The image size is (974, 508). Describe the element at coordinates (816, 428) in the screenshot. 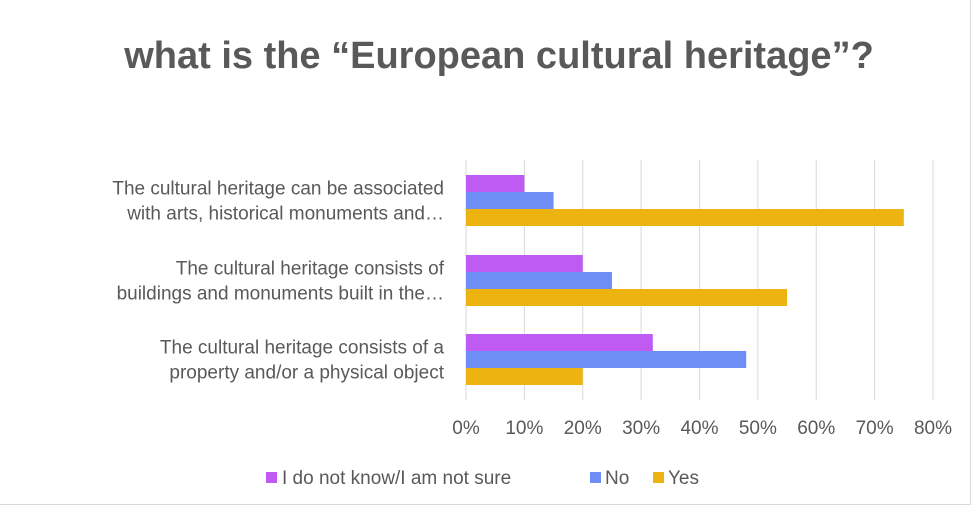

I see `x-tick-label: 60%` at that location.